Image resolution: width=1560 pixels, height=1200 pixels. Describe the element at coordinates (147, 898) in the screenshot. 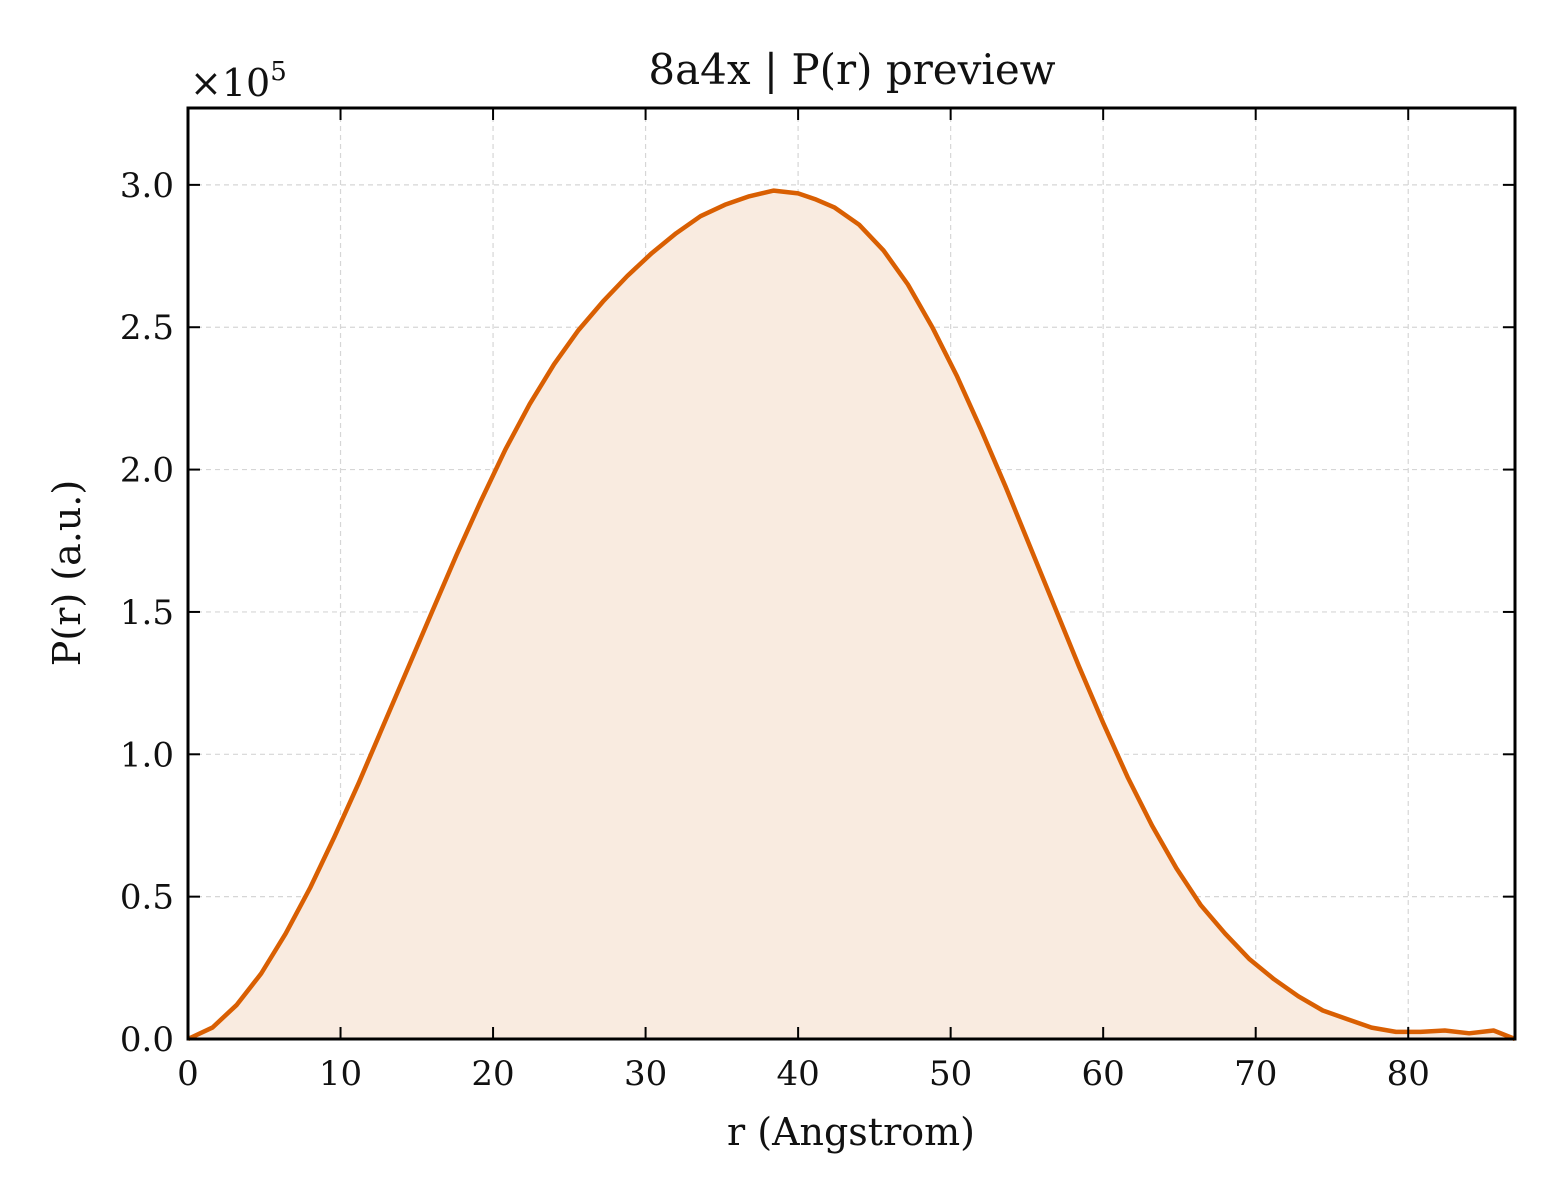

I see `y-tick-label: 0.5` at that location.